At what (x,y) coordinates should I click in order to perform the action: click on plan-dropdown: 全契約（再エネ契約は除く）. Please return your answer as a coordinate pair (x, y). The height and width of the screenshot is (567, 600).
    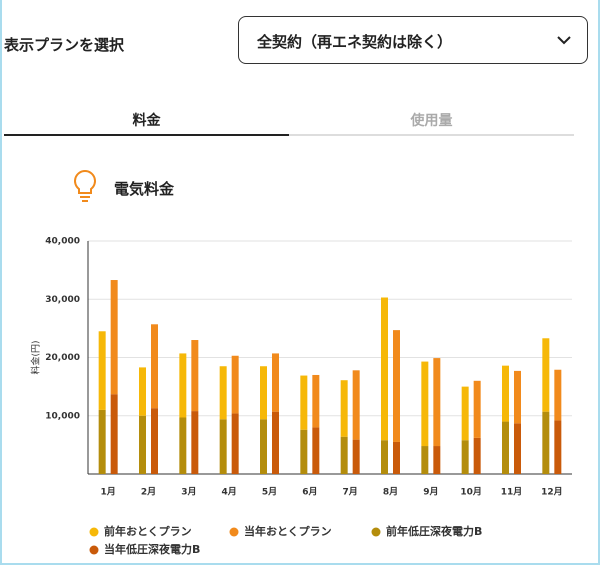
    Looking at the image, I should click on (413, 40).